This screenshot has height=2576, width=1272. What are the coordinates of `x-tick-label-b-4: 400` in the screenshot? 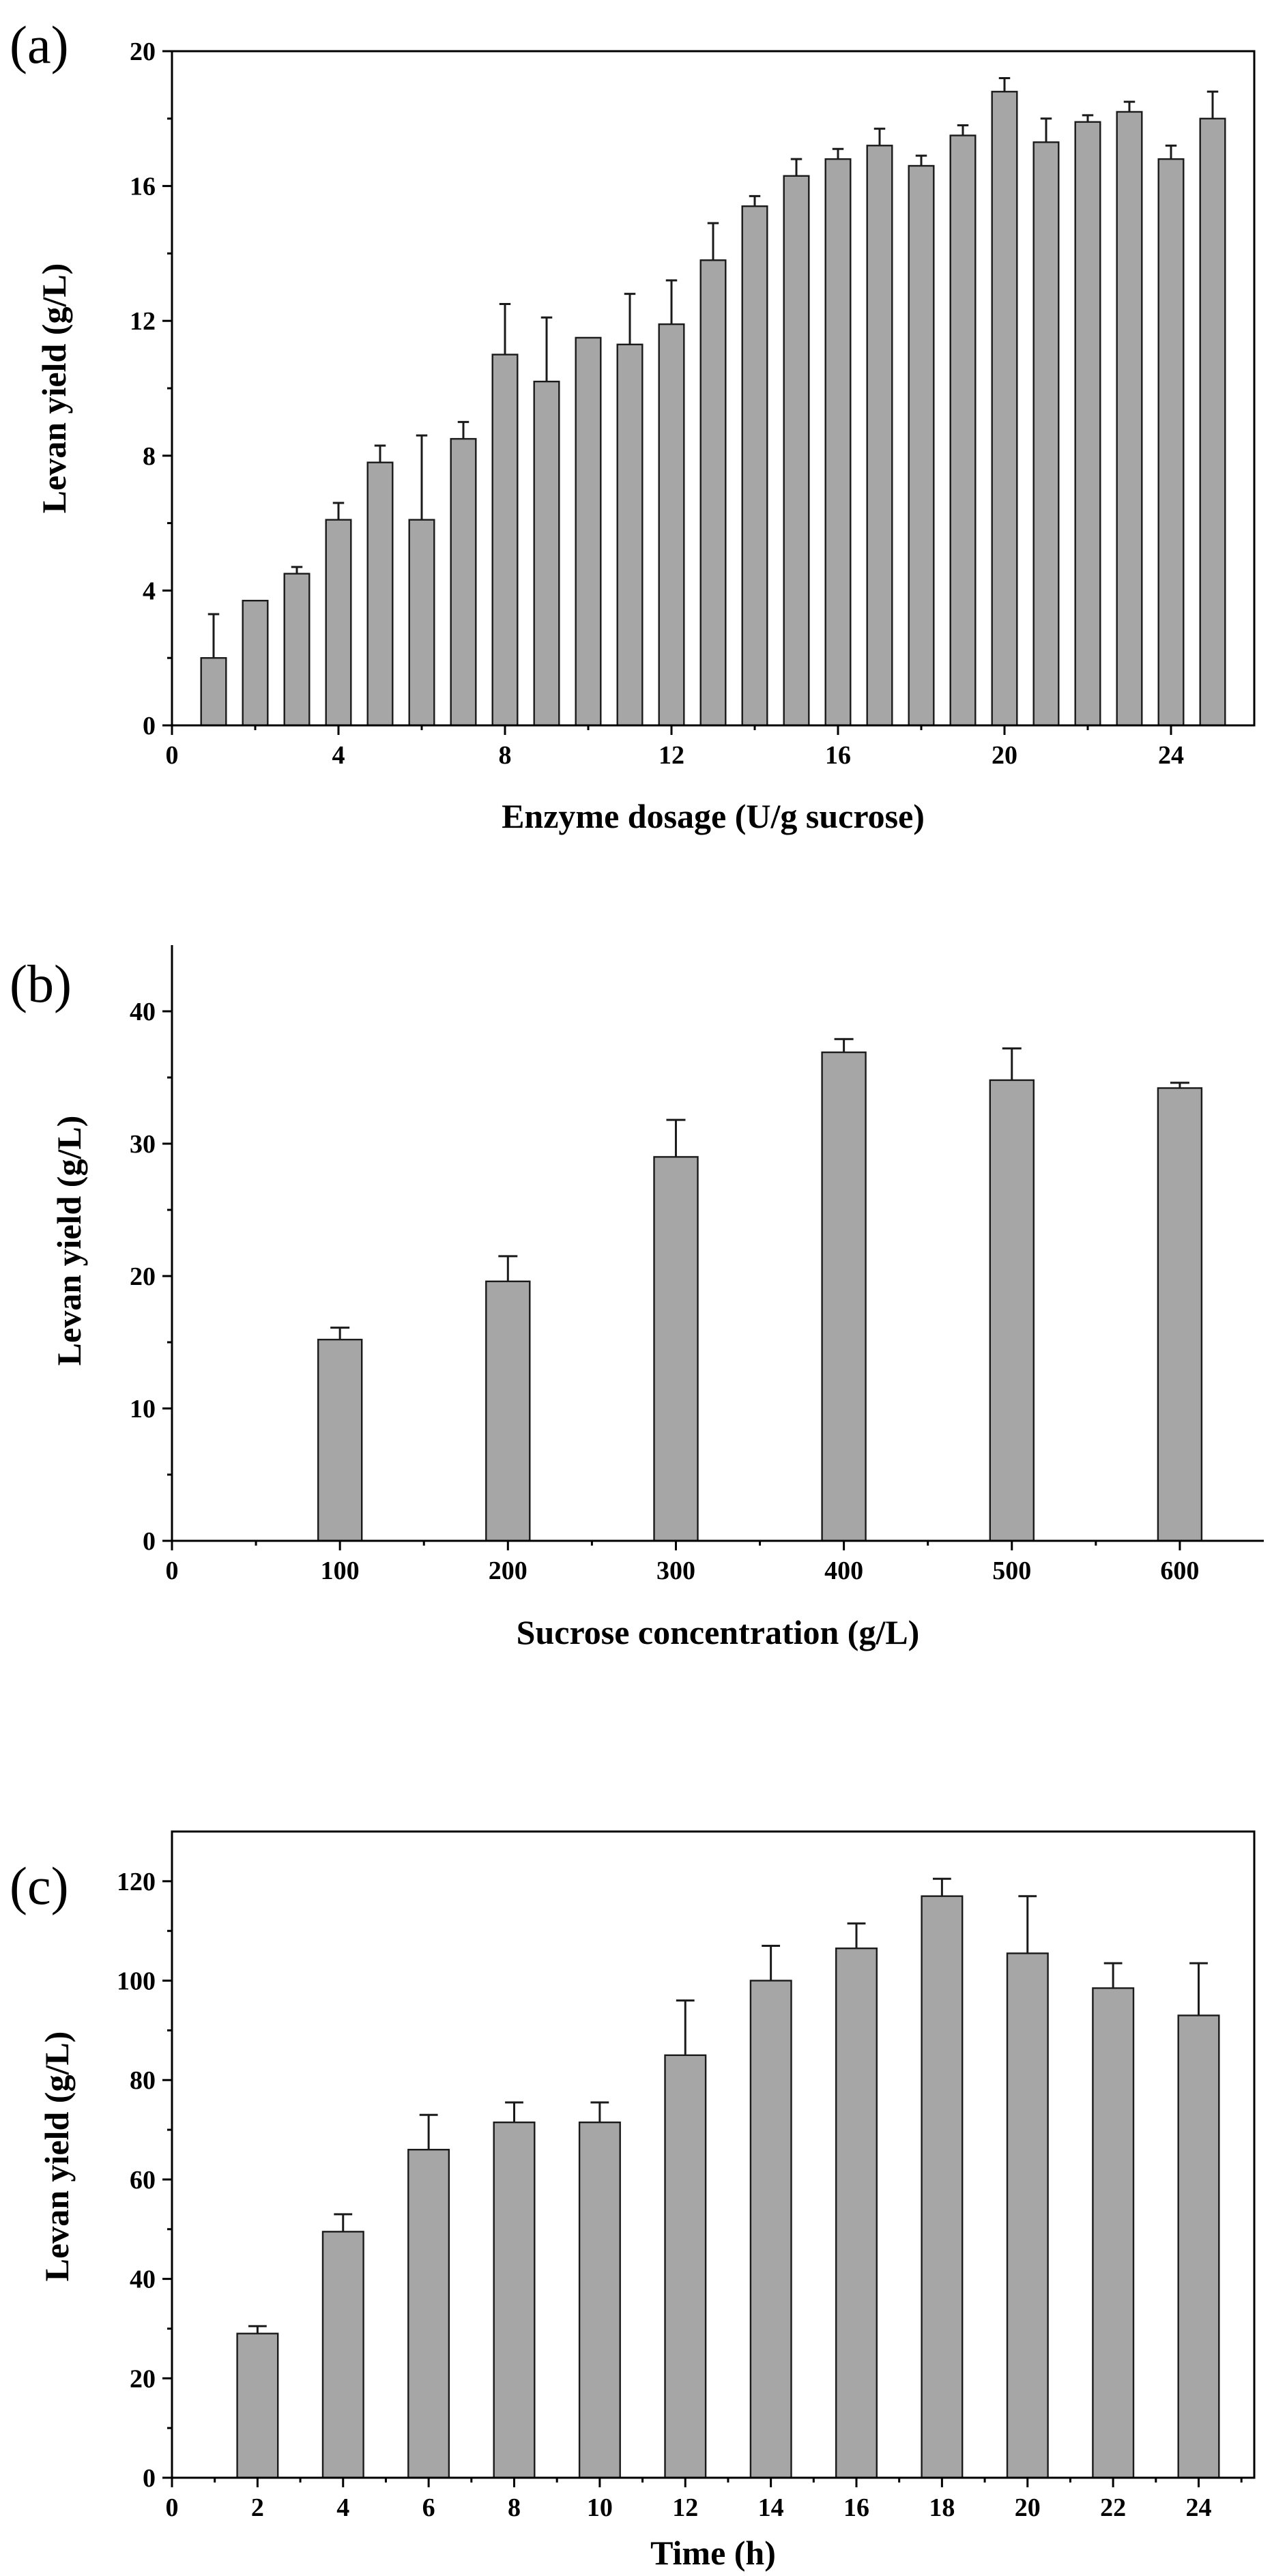 It's located at (843, 1571).